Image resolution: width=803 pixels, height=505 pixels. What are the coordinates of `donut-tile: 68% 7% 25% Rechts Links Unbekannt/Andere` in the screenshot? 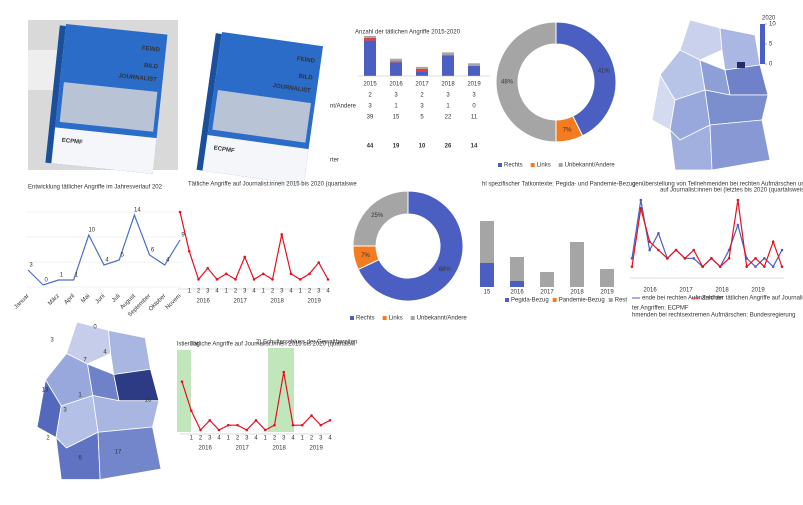 It's located at (409, 256).